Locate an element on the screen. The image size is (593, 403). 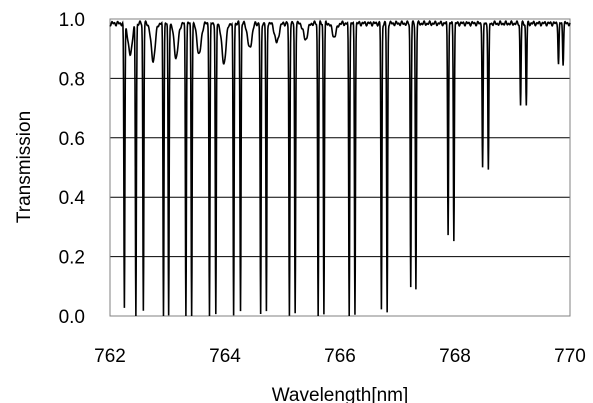
x-axis-ticks: 762 764 766 768 770 is located at coordinates (340, 356).